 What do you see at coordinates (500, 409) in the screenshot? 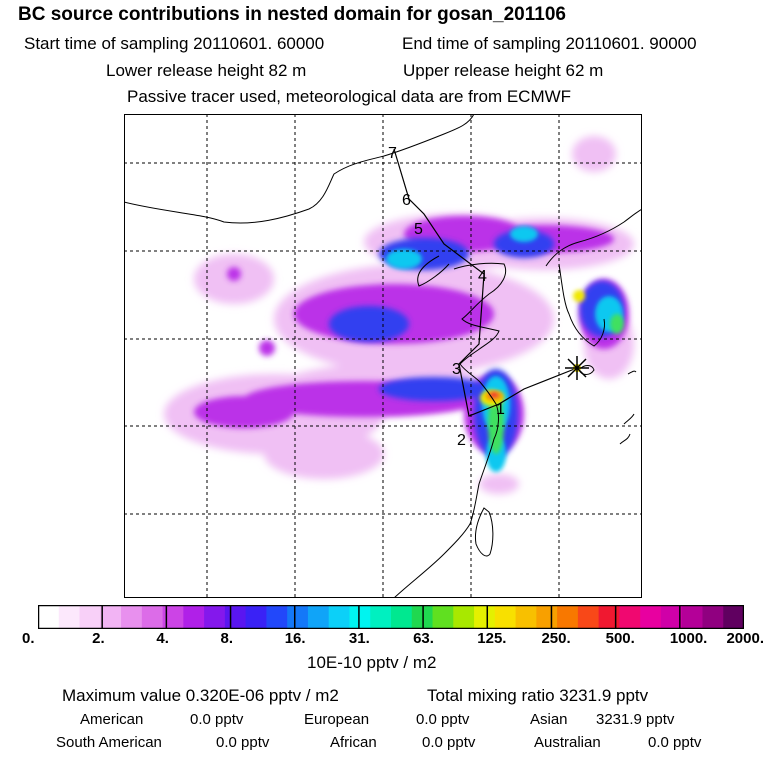
I see `trajectory-label-1: 1` at bounding box center [500, 409].